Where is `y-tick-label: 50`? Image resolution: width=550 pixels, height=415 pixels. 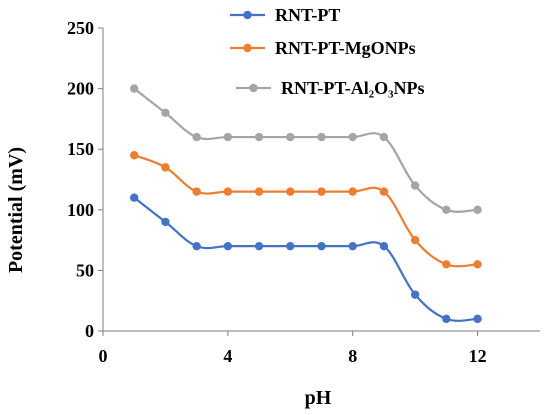
y-tick-label: 50 is located at coordinates (85, 270).